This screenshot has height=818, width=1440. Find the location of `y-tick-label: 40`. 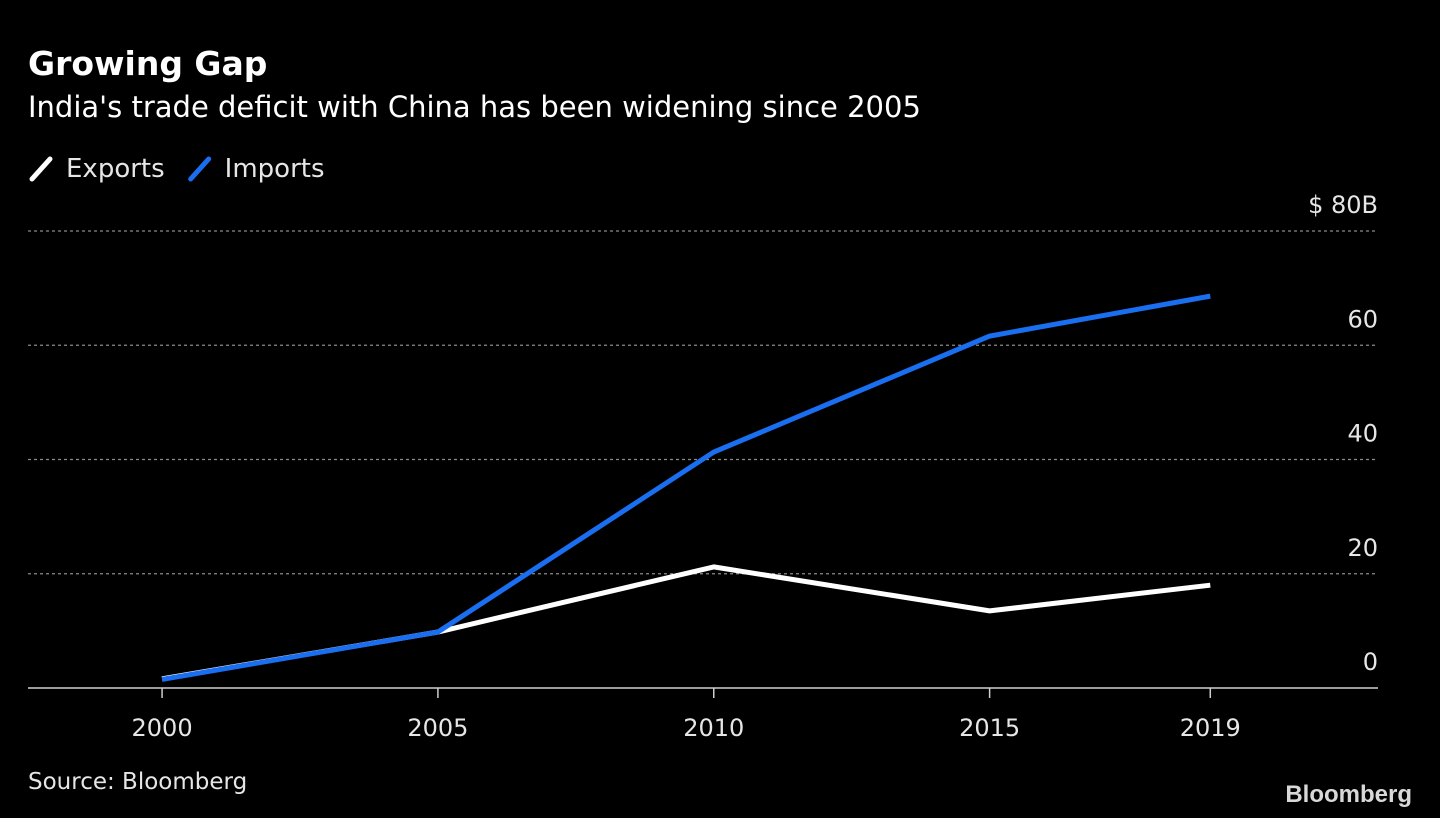

y-tick-label: 40 is located at coordinates (1362, 434).